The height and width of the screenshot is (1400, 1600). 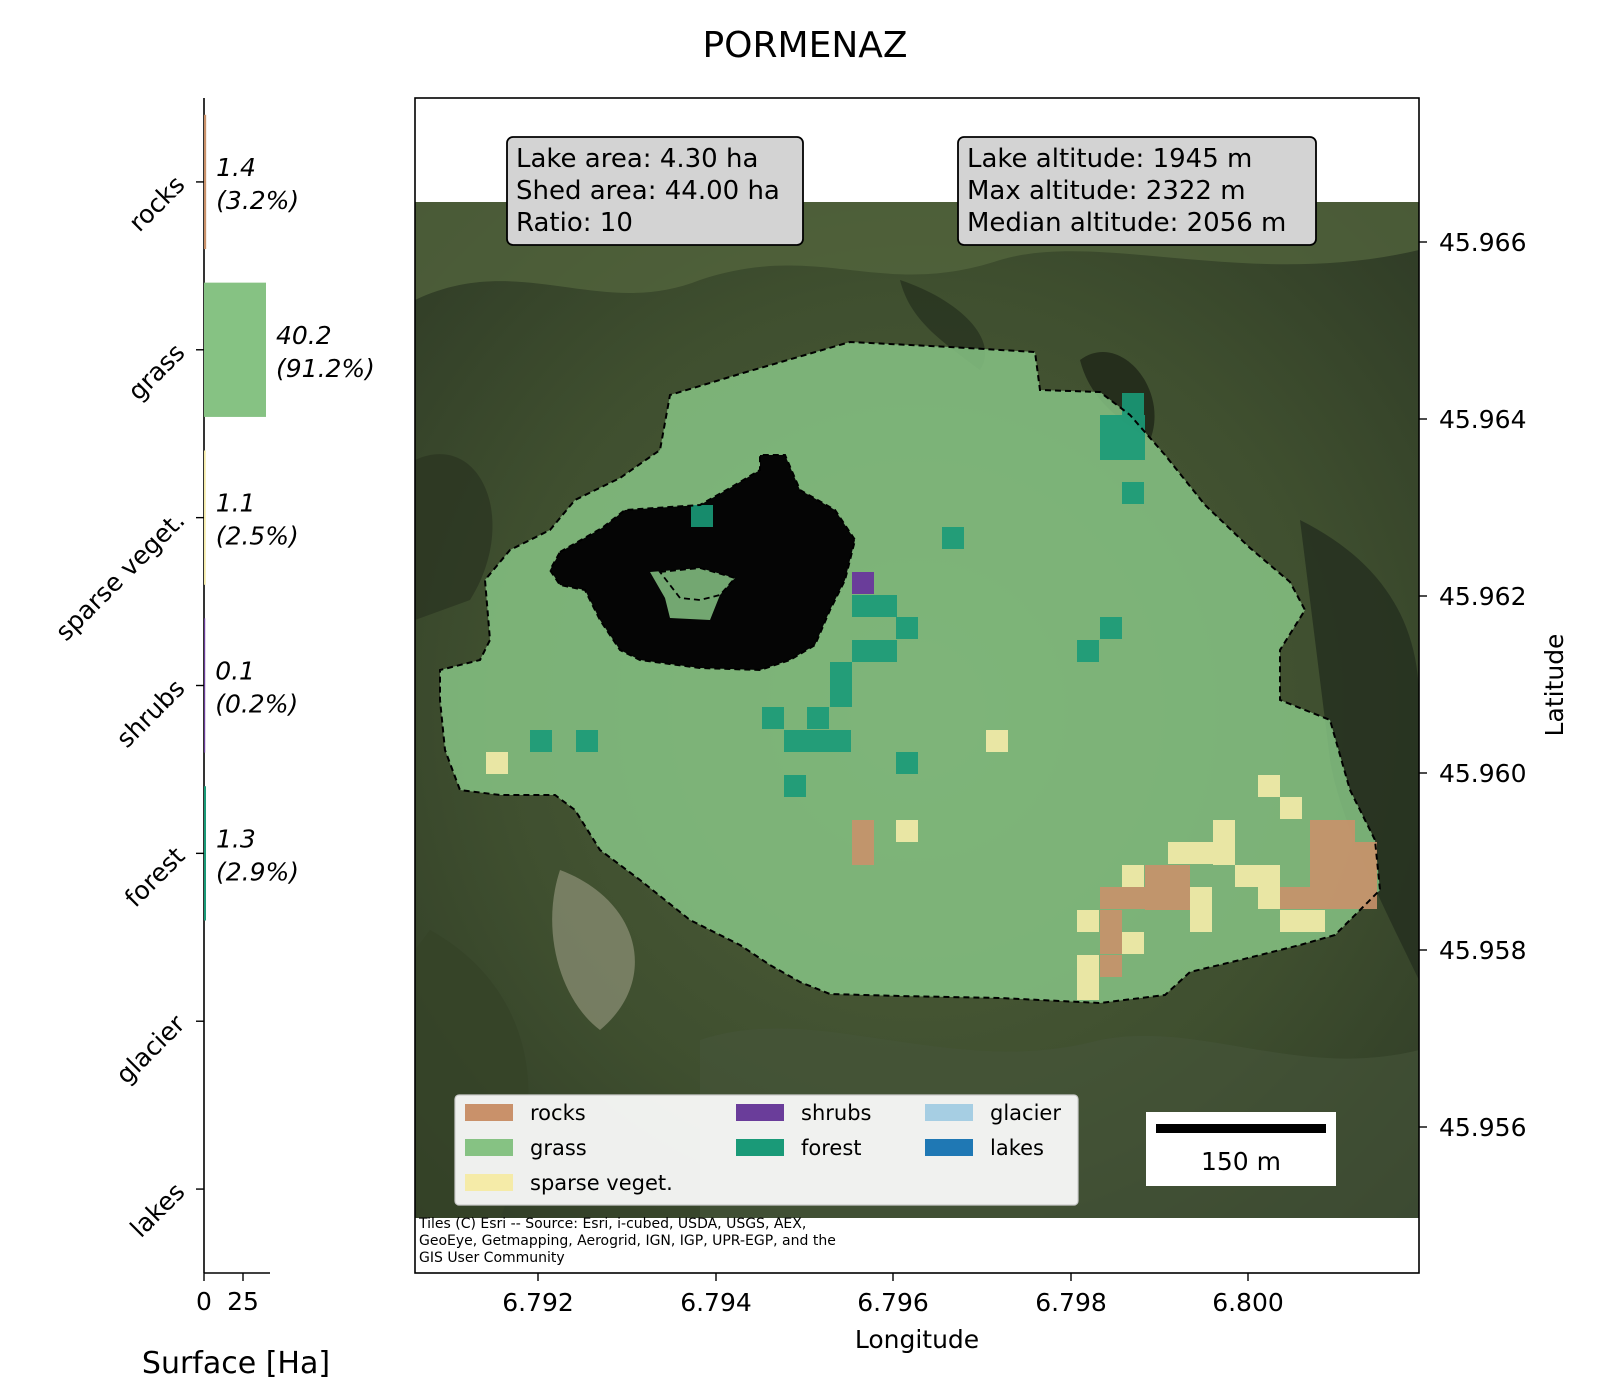 What do you see at coordinates (492, 1258) in the screenshot?
I see `attribution-line-3: GIS User Community` at bounding box center [492, 1258].